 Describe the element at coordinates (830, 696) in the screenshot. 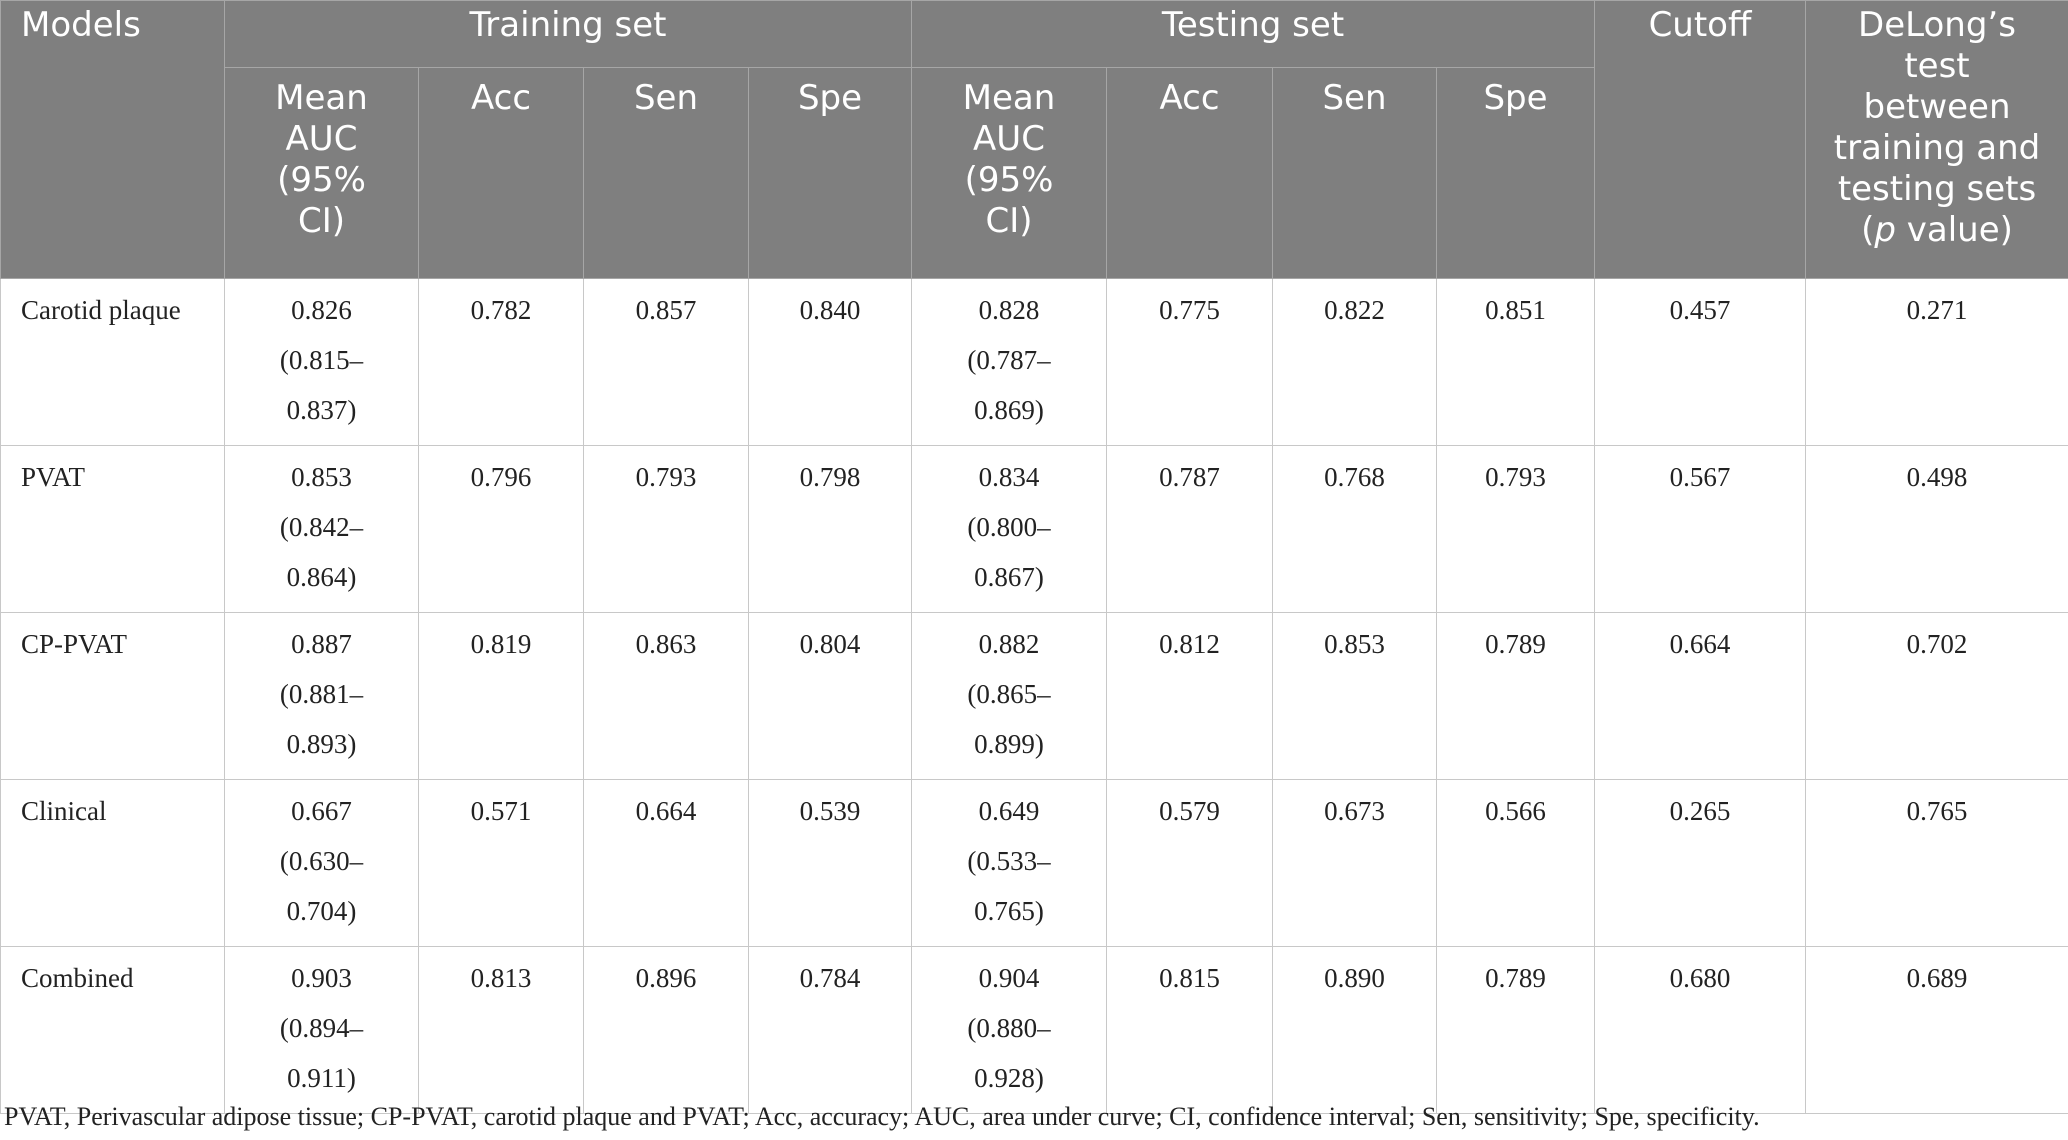

I see `table-cell: 0.804` at that location.